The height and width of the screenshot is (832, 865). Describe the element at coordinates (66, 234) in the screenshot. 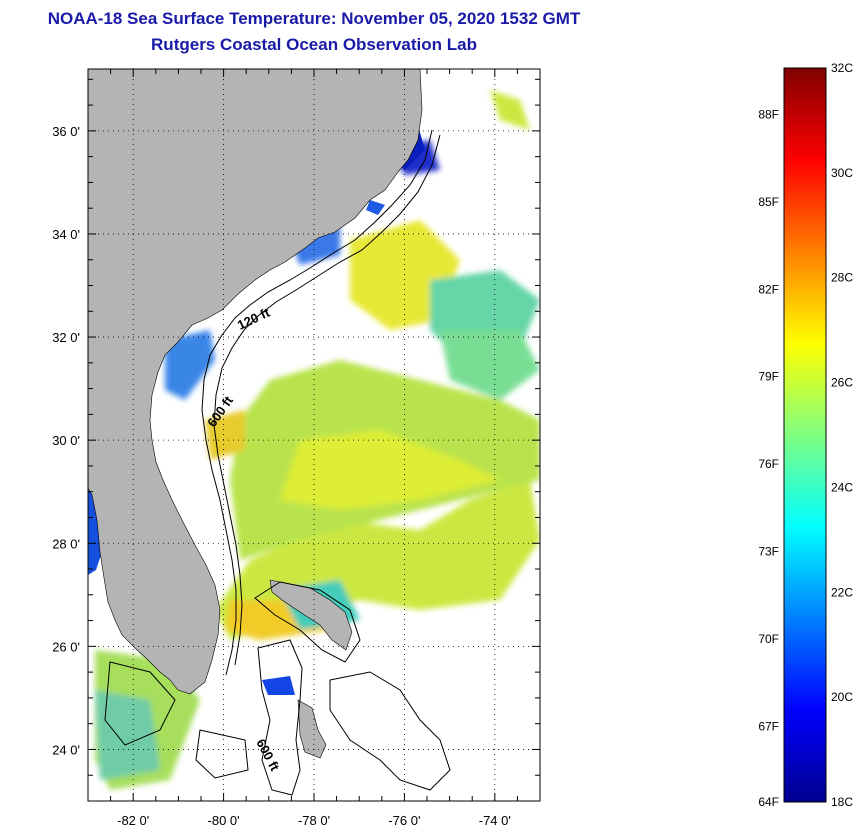

I see `lat-label: 34 0'` at that location.